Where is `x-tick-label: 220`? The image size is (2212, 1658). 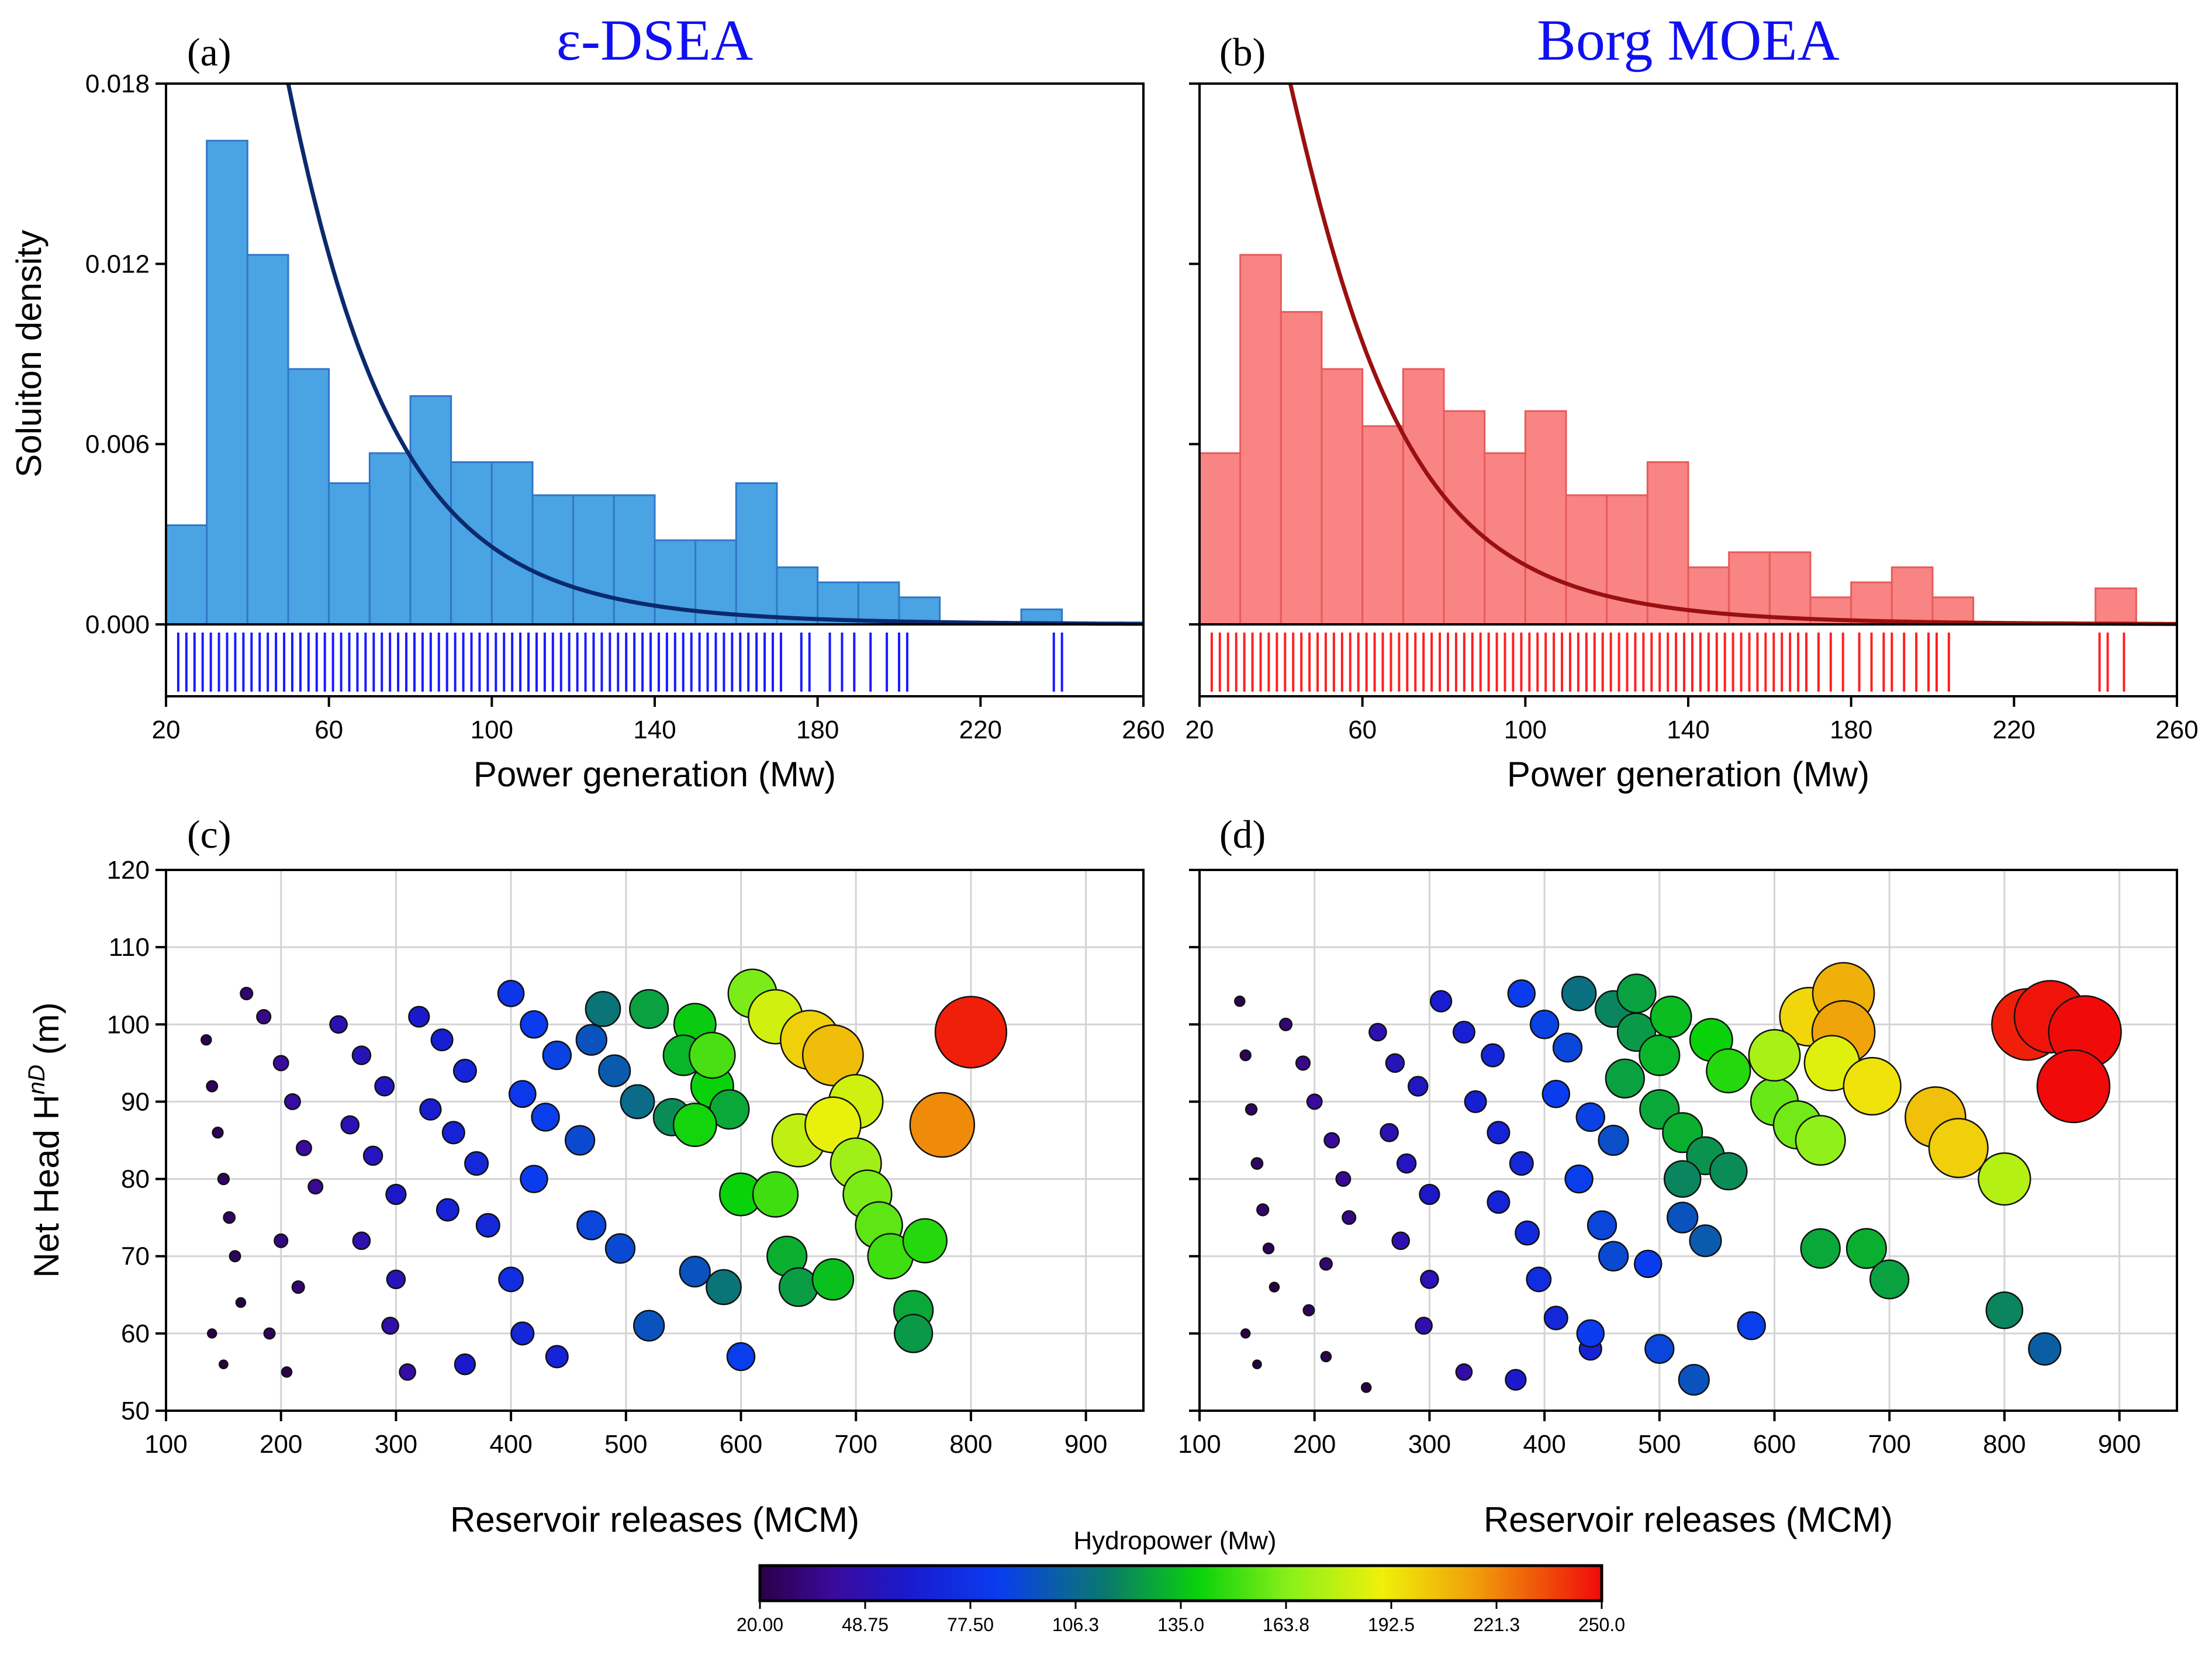
x-tick-label: 220 is located at coordinates (2014, 730).